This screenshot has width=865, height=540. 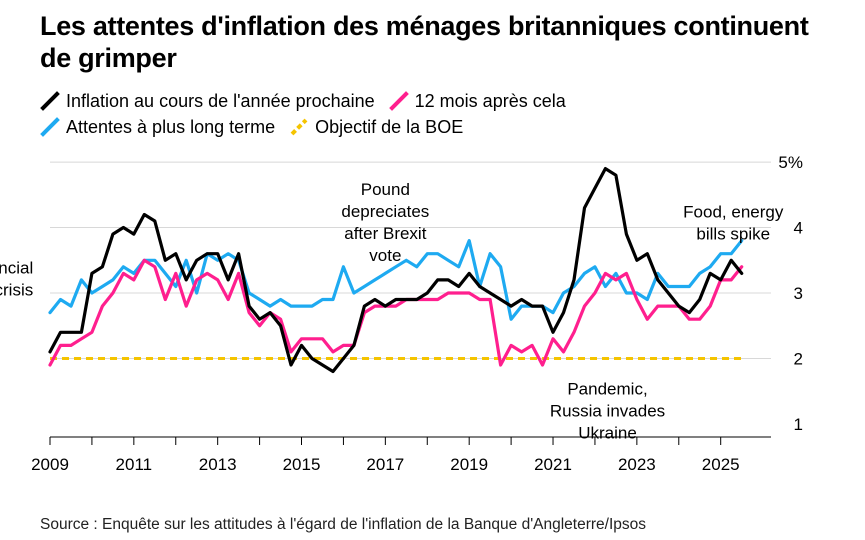 I want to click on x-tick-label: 2017, so click(x=385, y=464).